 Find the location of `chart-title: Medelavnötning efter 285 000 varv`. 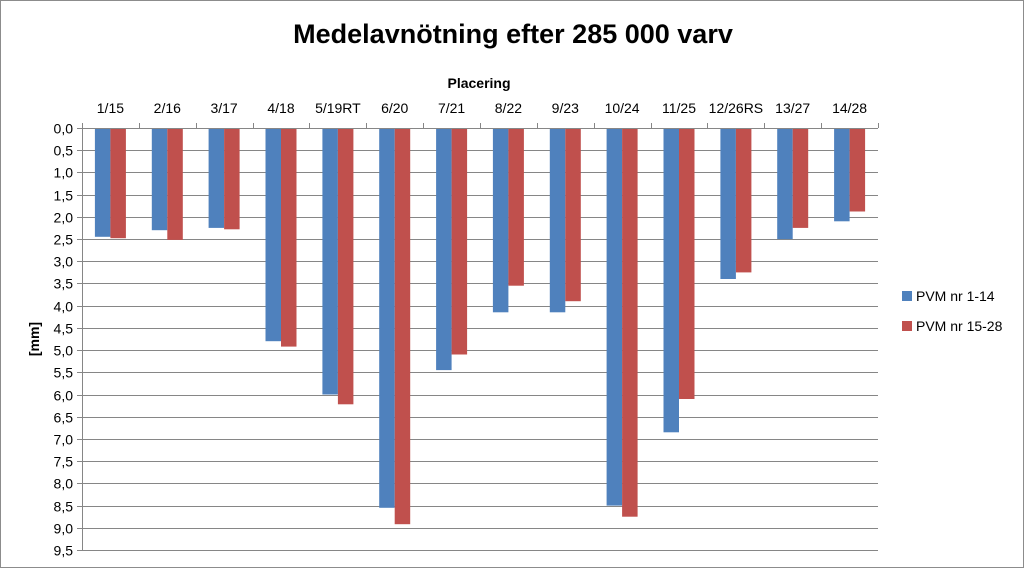

chart-title: Medelavnötning efter 285 000 varv is located at coordinates (513, 34).